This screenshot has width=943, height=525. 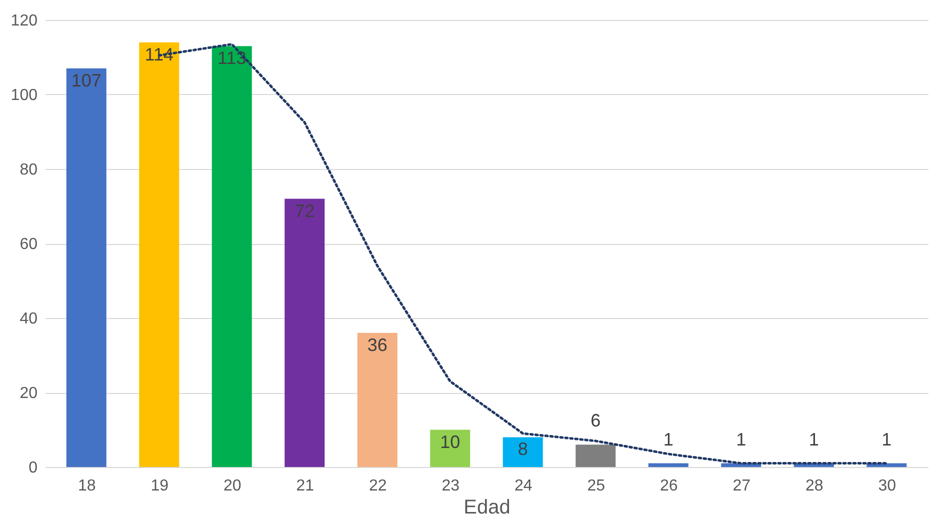 I want to click on y-tick-label: 40, so click(x=29, y=319).